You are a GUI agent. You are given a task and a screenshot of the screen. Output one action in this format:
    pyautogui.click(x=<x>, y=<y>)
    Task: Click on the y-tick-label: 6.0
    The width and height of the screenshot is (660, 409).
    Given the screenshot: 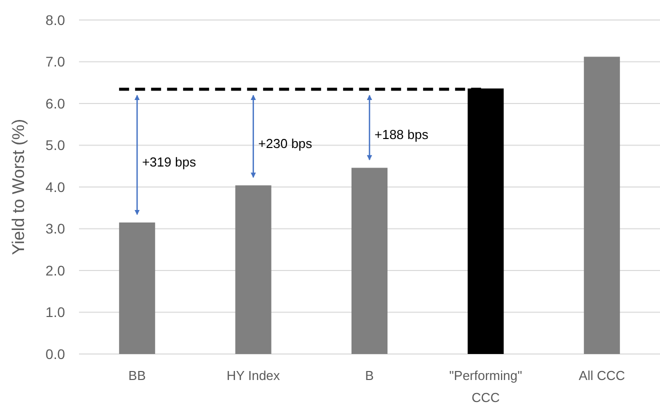 What is the action you would take?
    pyautogui.click(x=56, y=103)
    